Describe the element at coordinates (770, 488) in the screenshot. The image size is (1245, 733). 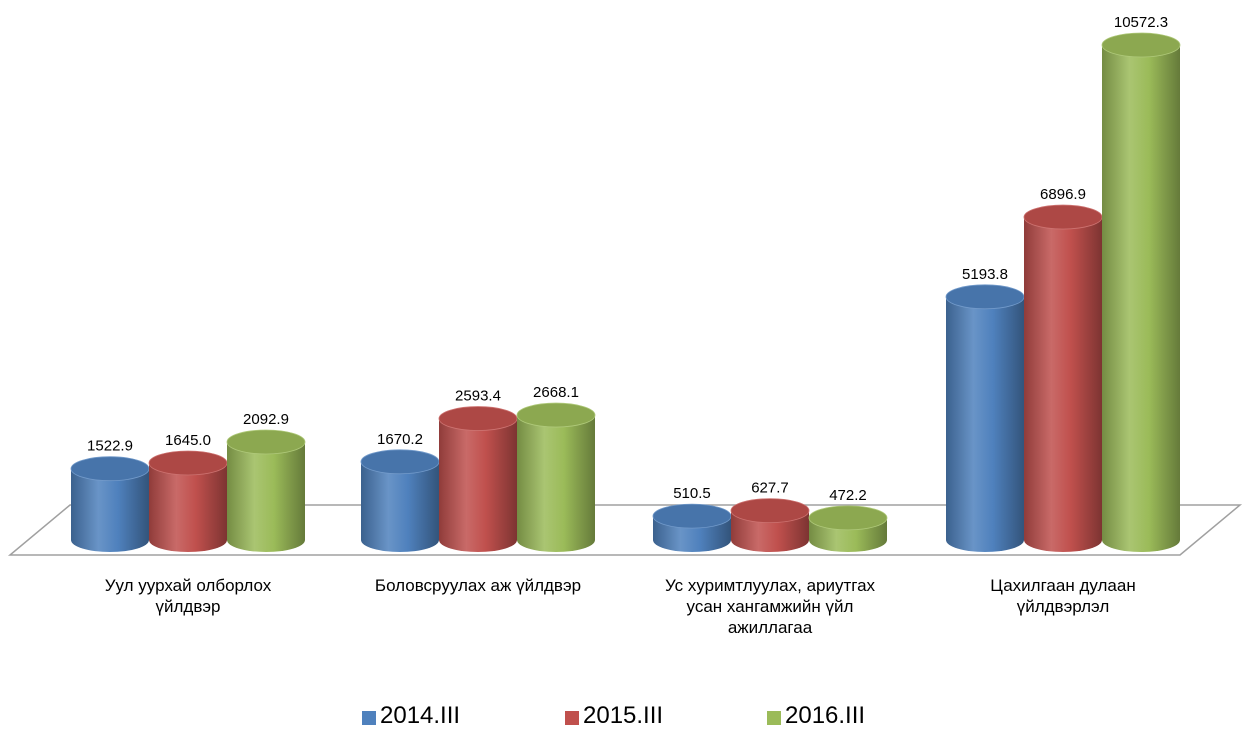
I see `data-label: 627.7` at that location.